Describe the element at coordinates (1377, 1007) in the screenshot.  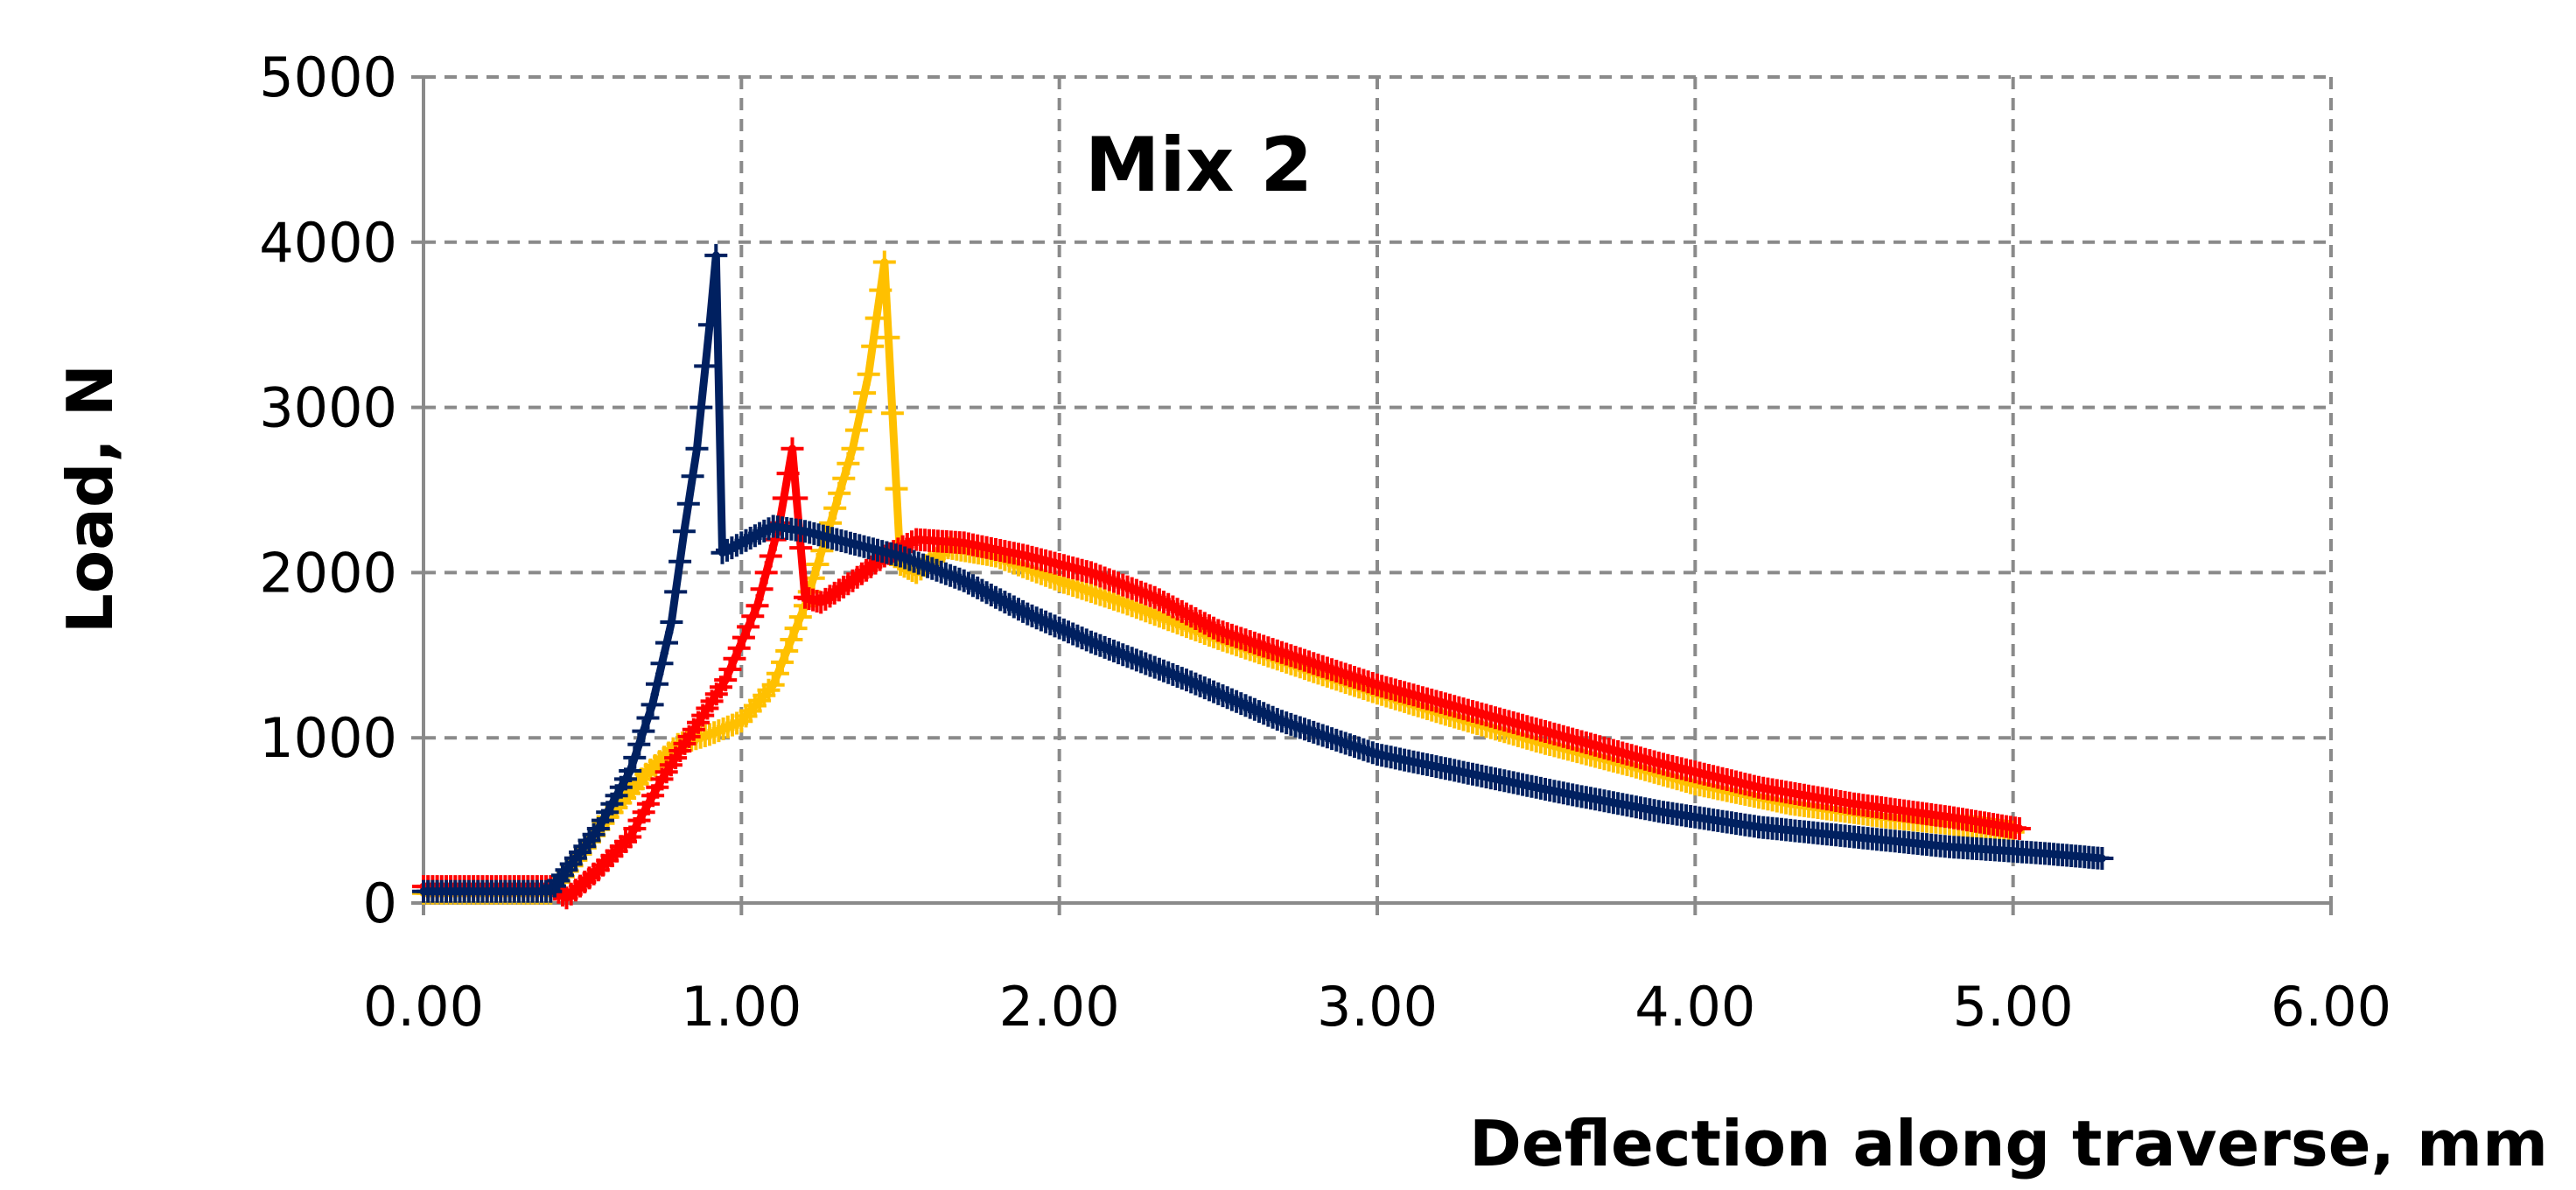
I see `x-tick-label: 3.00` at that location.